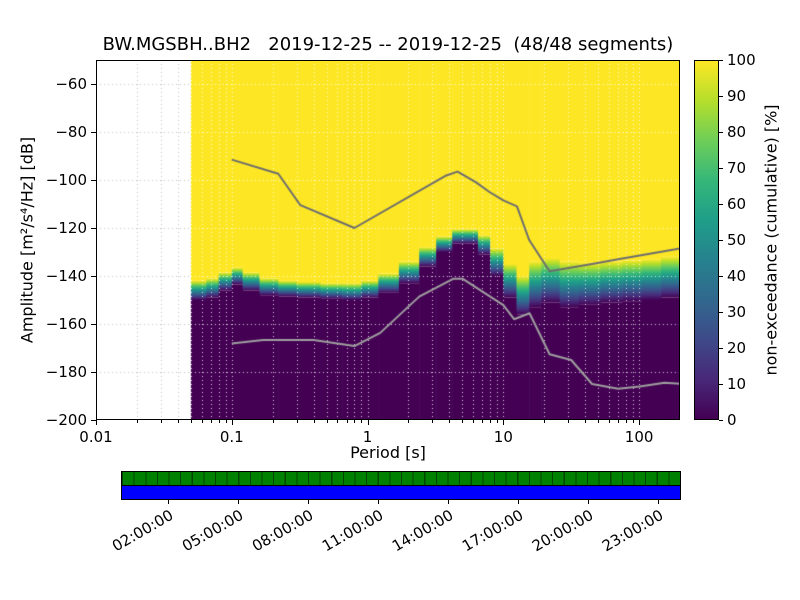 Image resolution: width=800 pixels, height=600 pixels. What do you see at coordinates (388, 452) in the screenshot?
I see `x-axis-label: Period [s]` at bounding box center [388, 452].